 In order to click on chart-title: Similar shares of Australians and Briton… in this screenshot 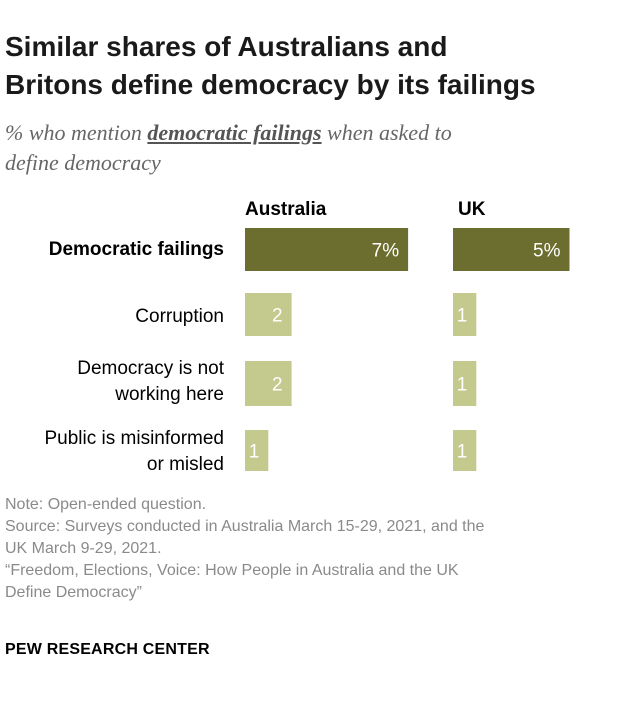, I will do `click(307, 66)`.